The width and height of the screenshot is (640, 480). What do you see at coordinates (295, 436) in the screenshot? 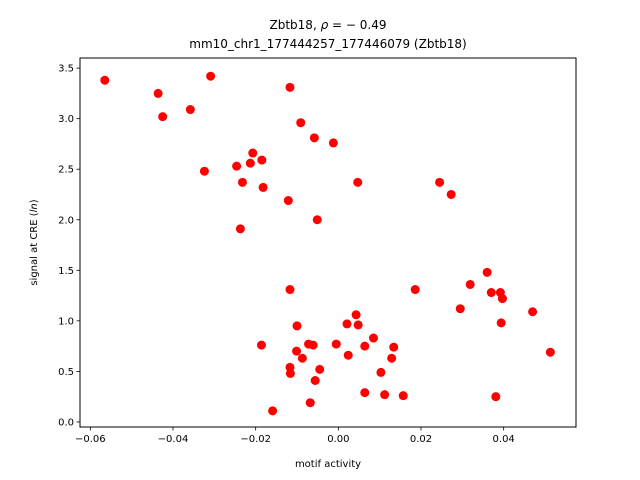
I see `x-axis-ticks: −0.06 −0.04 −0.02 0.00 0.02 0.04` at bounding box center [295, 436].